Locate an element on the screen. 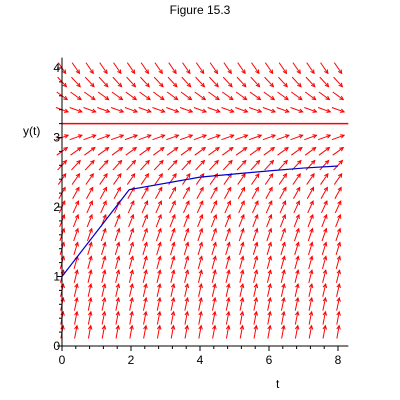  chart-title: Figure 15.3 is located at coordinates (200, 10).